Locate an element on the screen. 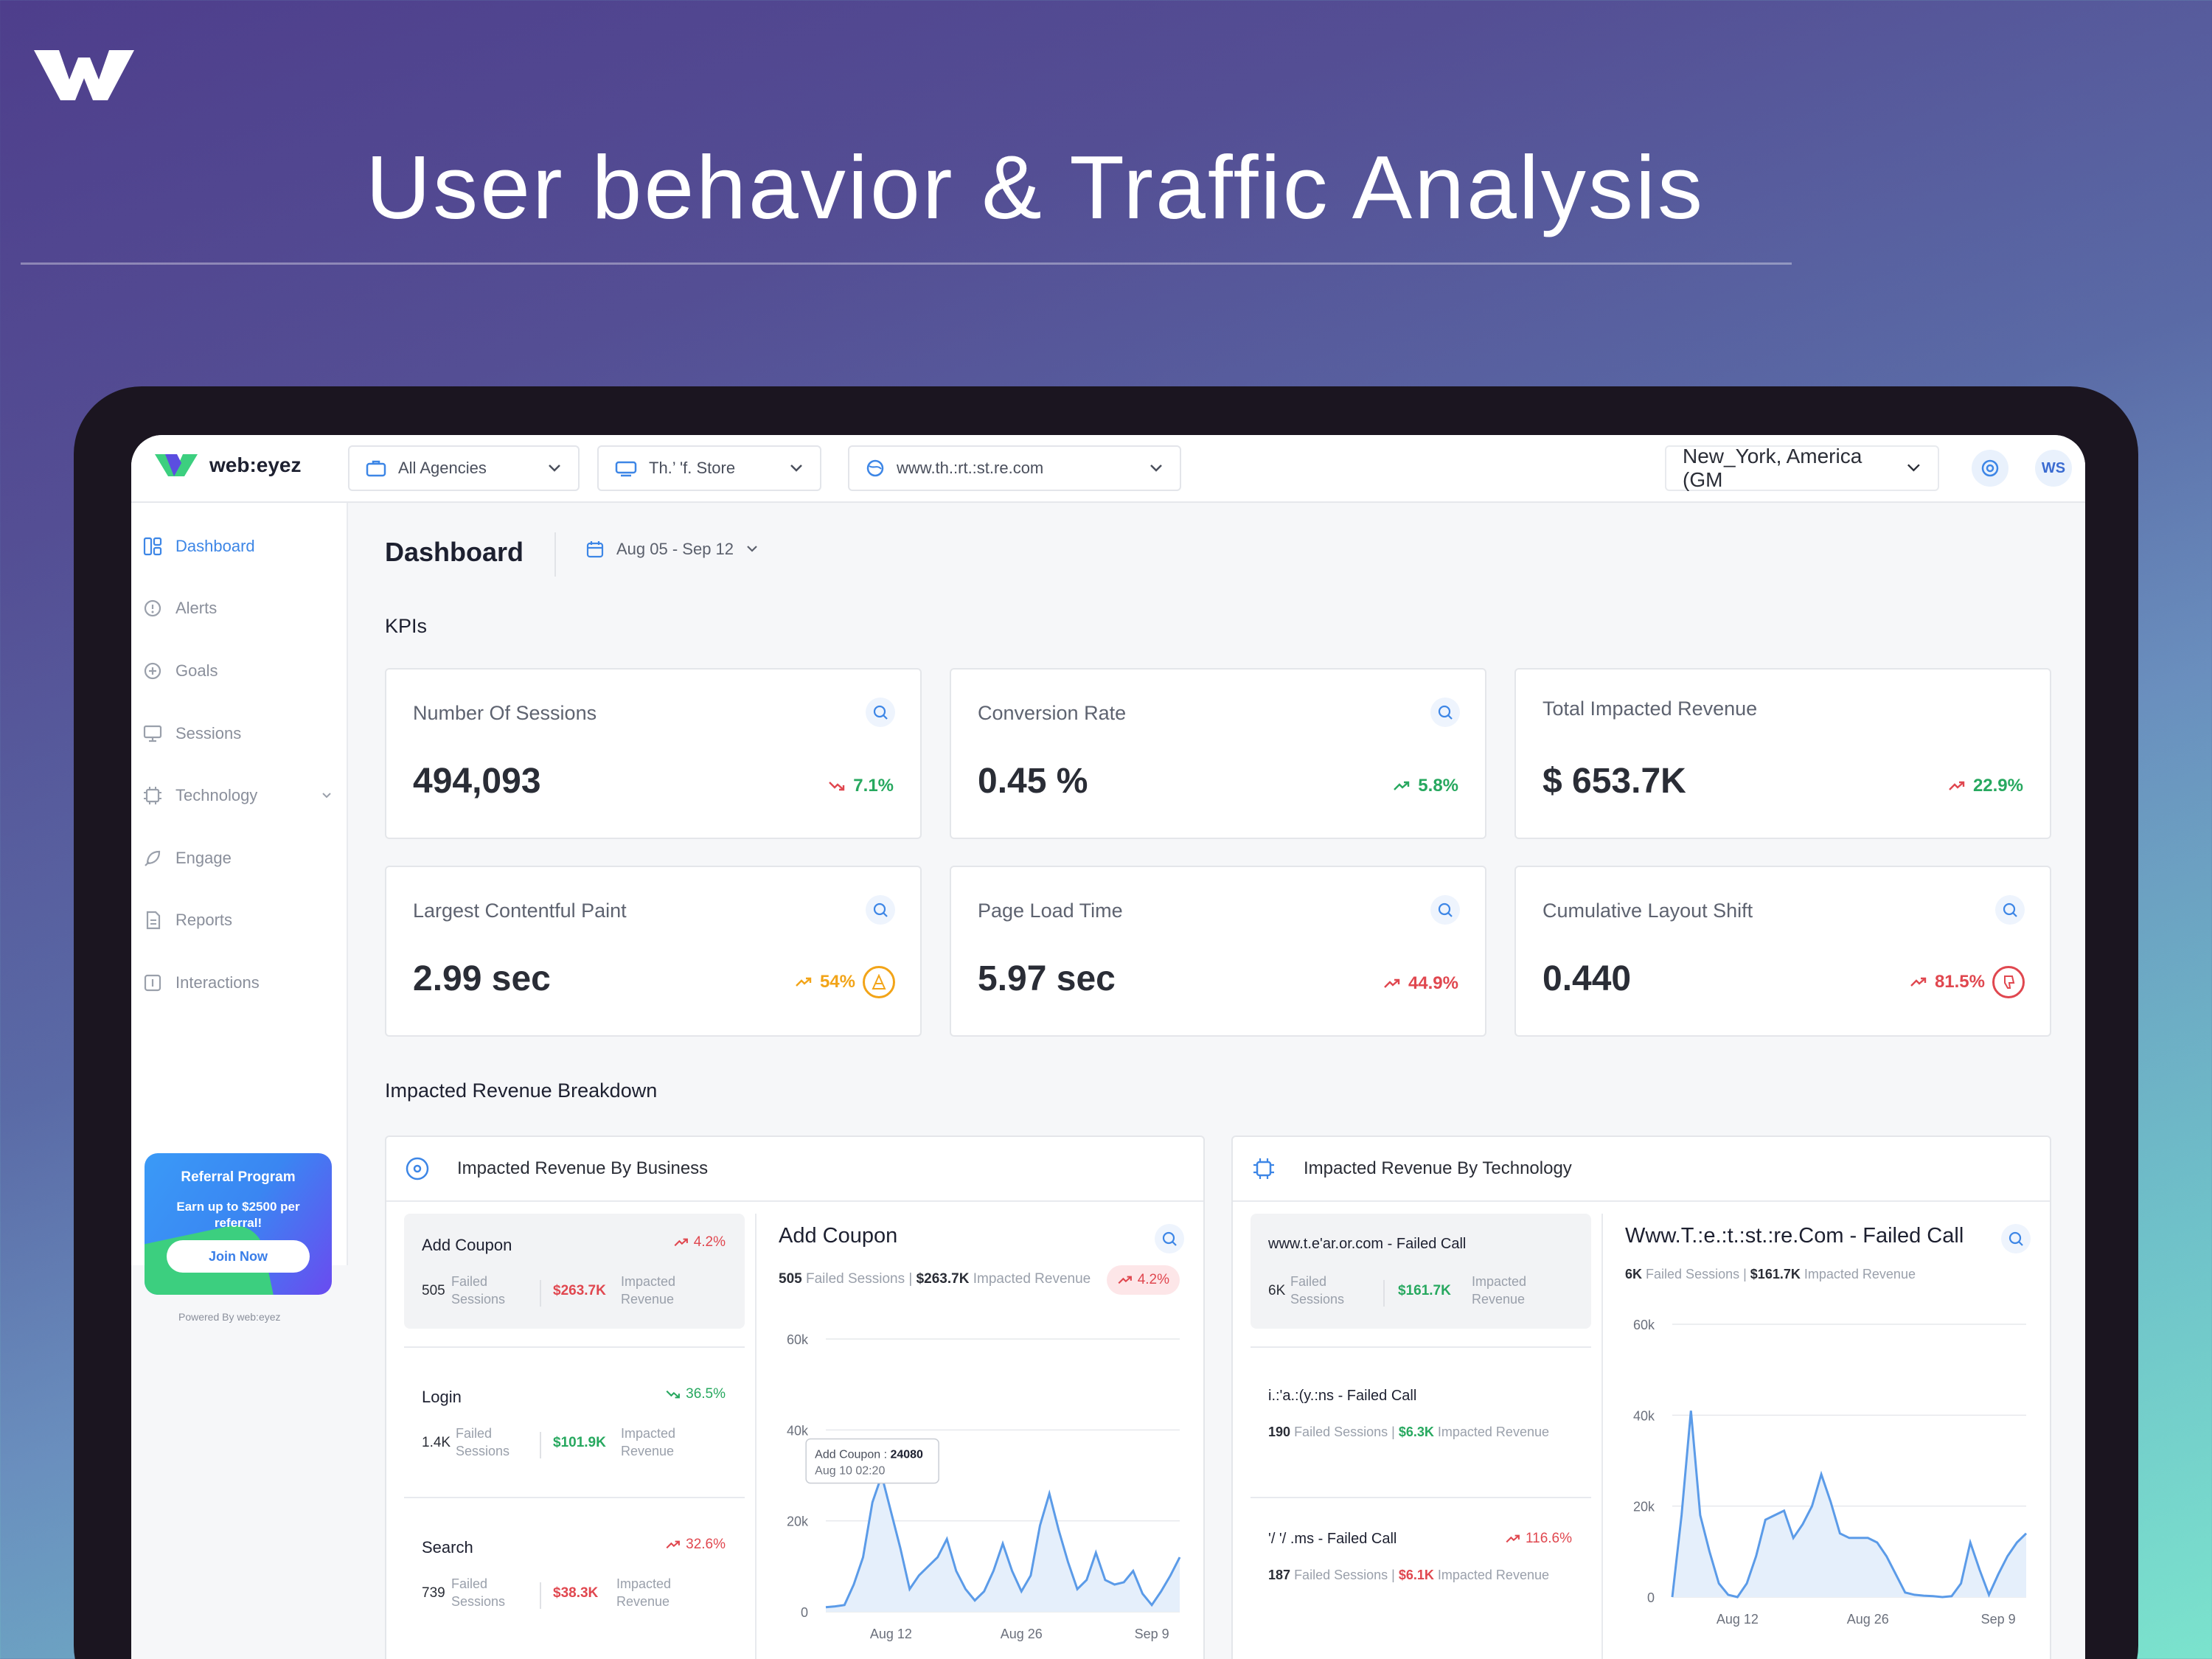 This screenshot has height=1659, width=2212. brand: web:eyez is located at coordinates (228, 465).